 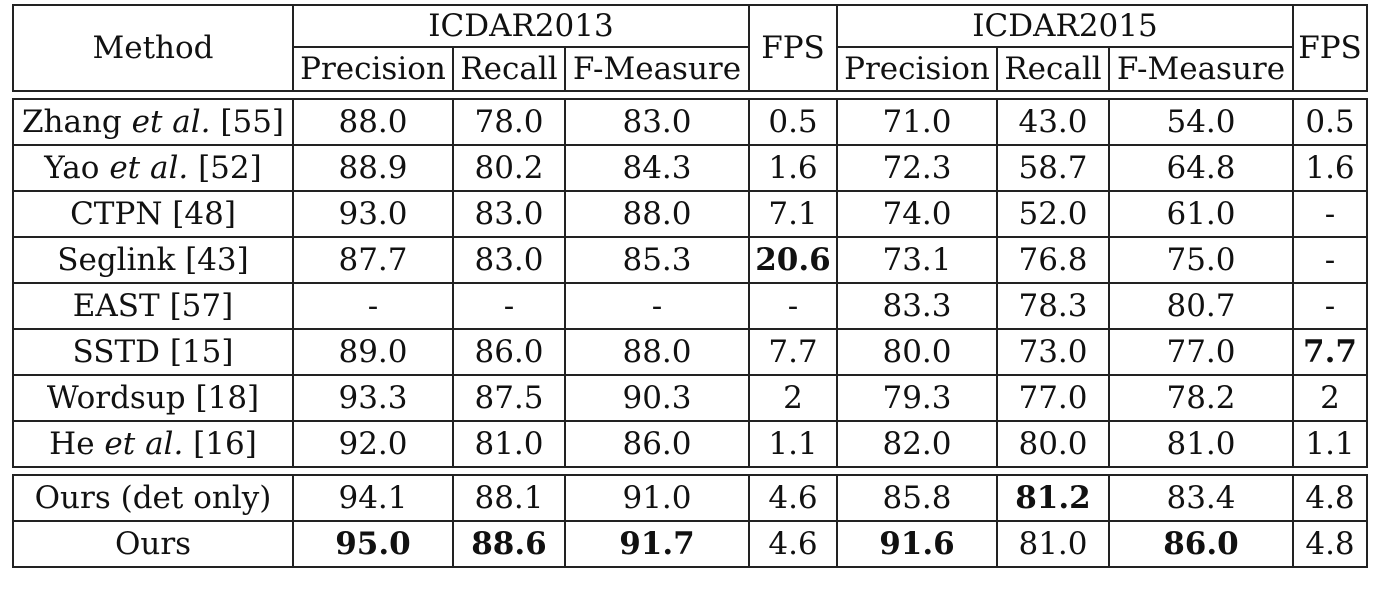 I want to click on cell-fmeasure-2013: 88.0, so click(x=657, y=214).